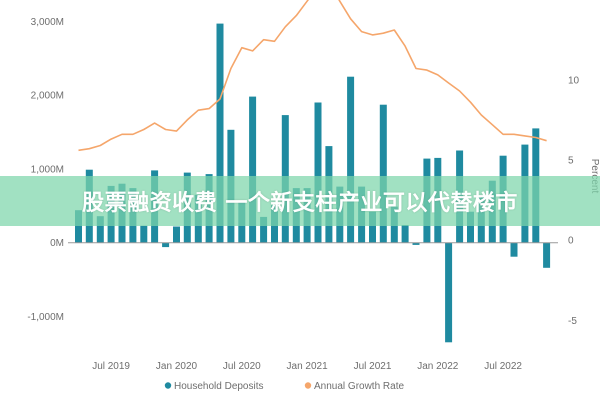 This screenshot has width=600, height=400. I want to click on legend-item-label: Household Deposits, so click(219, 386).